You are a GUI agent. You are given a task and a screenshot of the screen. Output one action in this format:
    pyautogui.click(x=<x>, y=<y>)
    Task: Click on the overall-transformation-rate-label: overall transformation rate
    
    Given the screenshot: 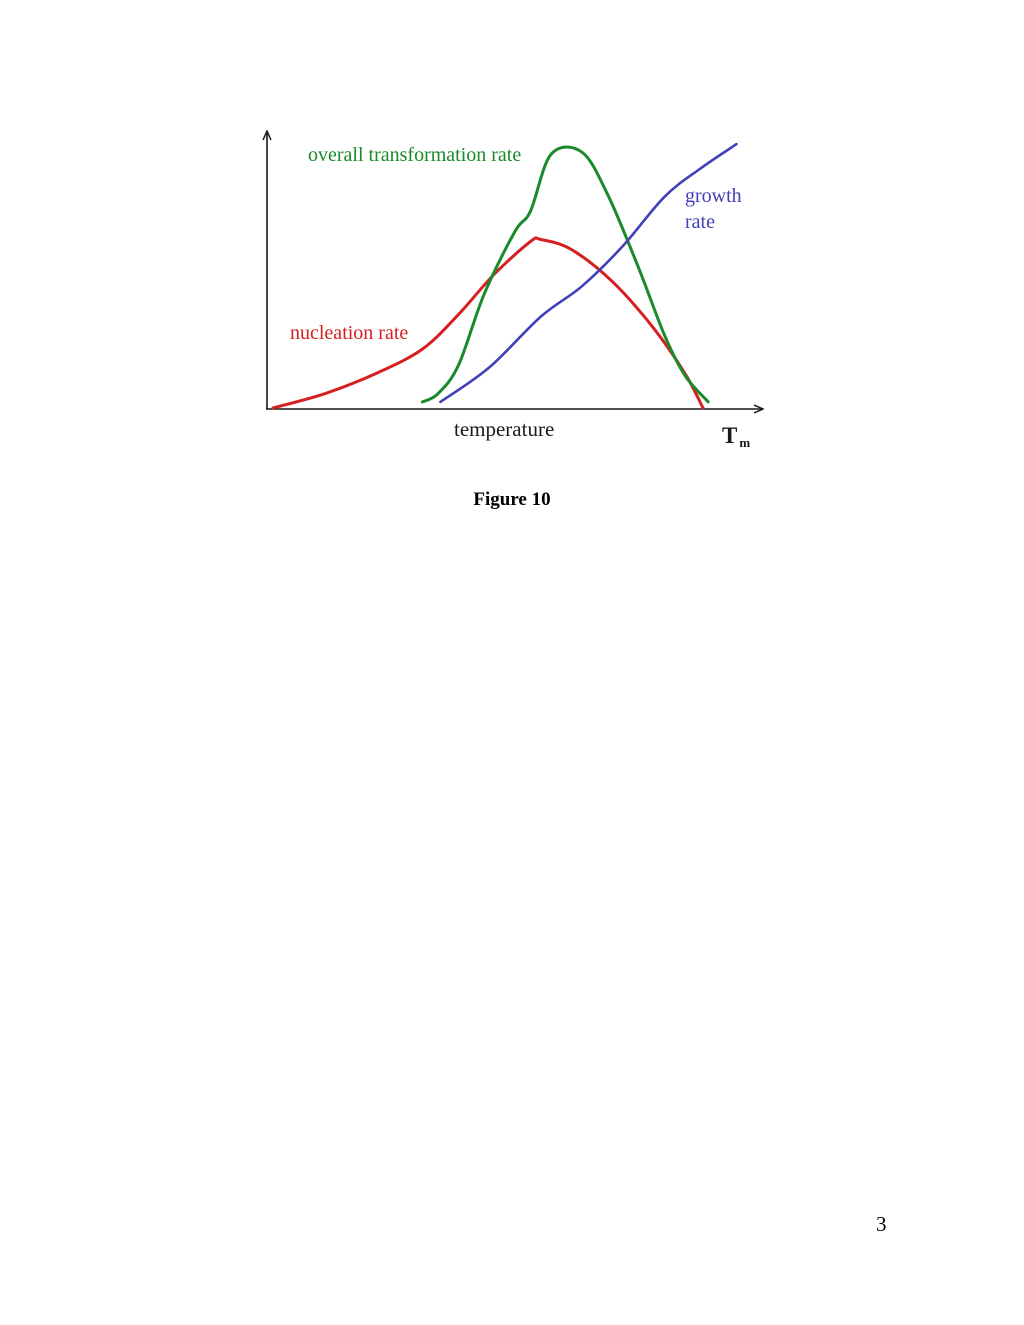 What is the action you would take?
    pyautogui.click(x=414, y=155)
    